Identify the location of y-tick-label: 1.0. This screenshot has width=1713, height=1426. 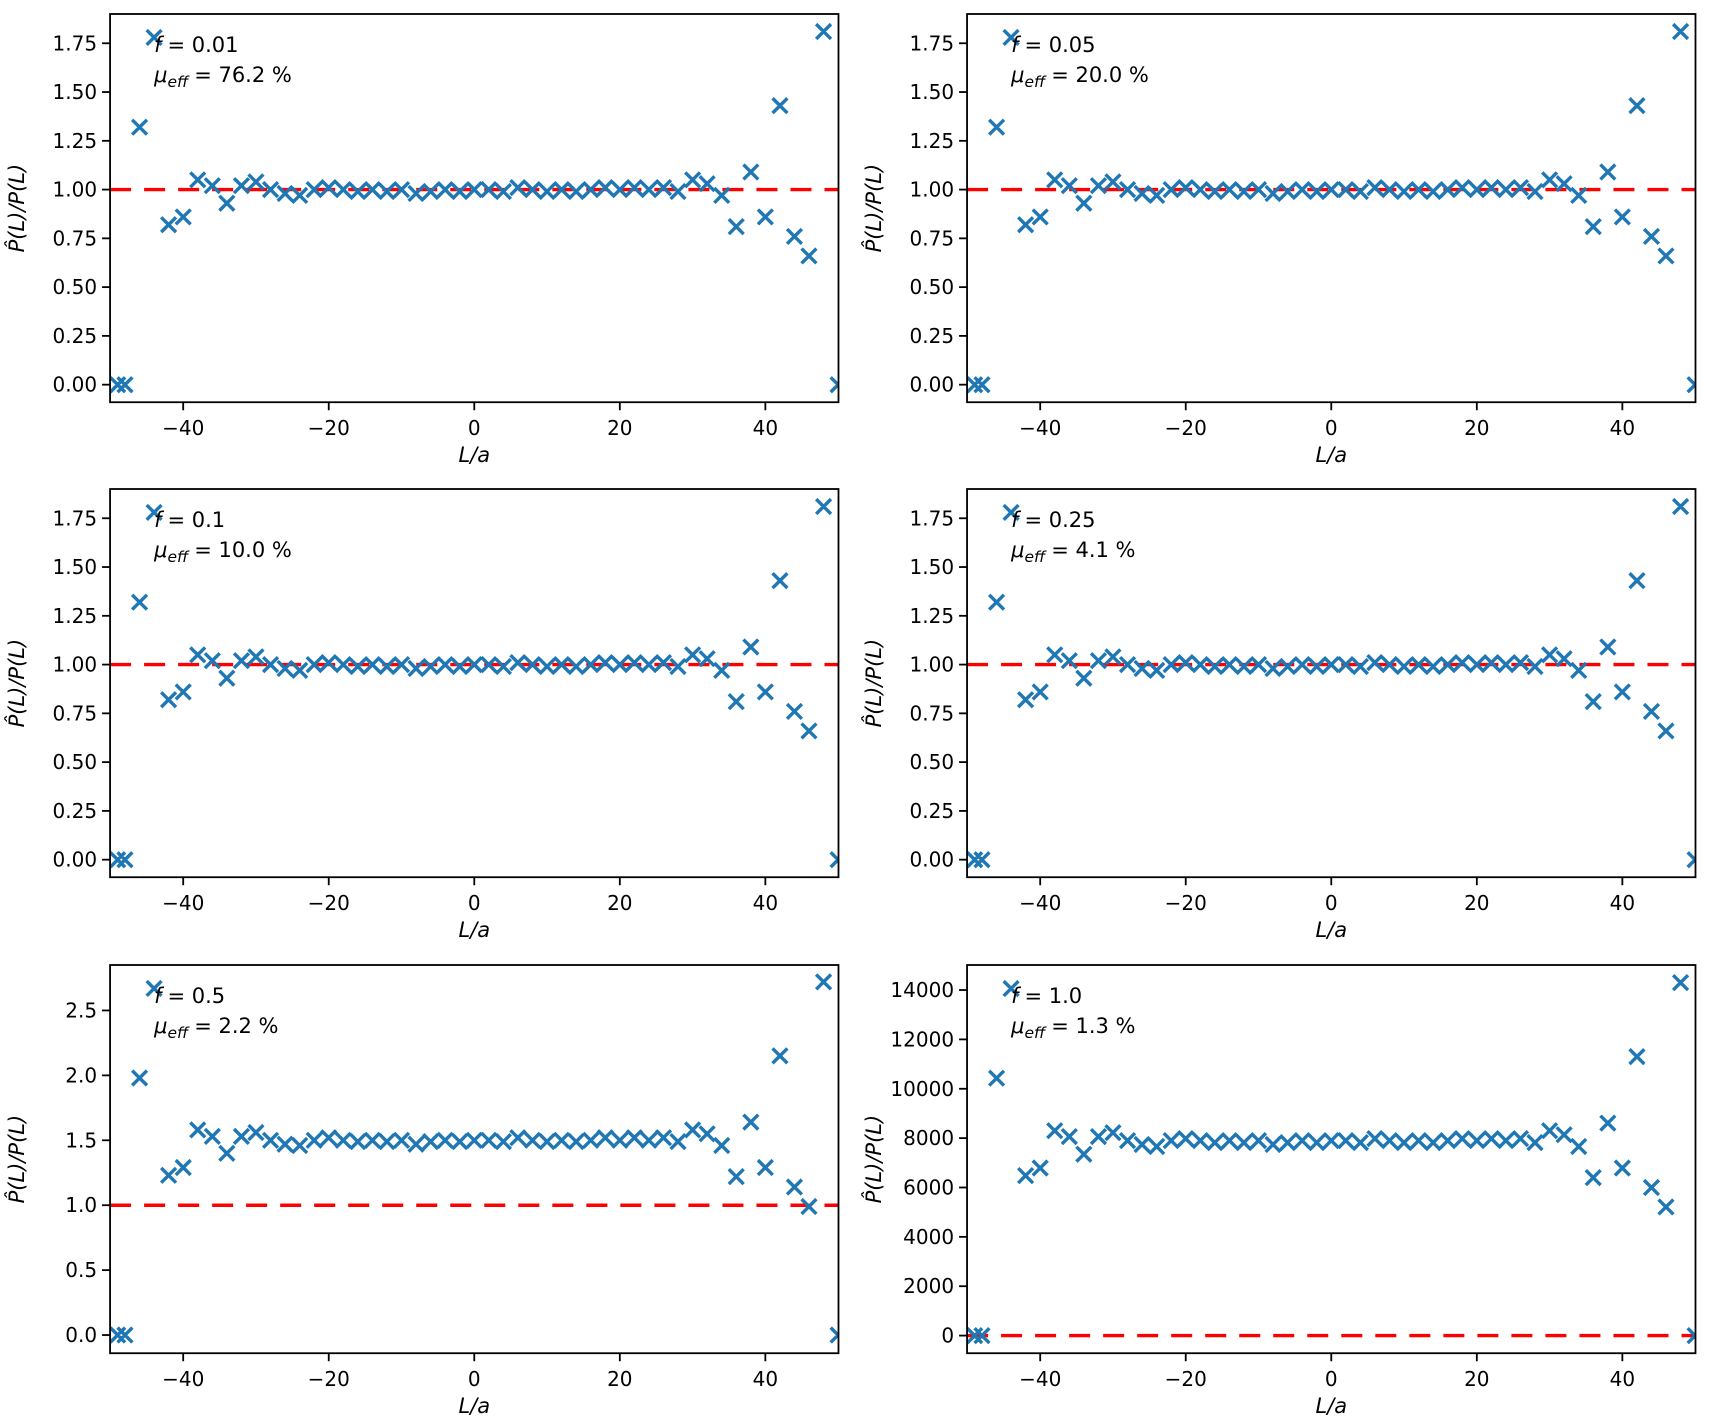
(81, 1205).